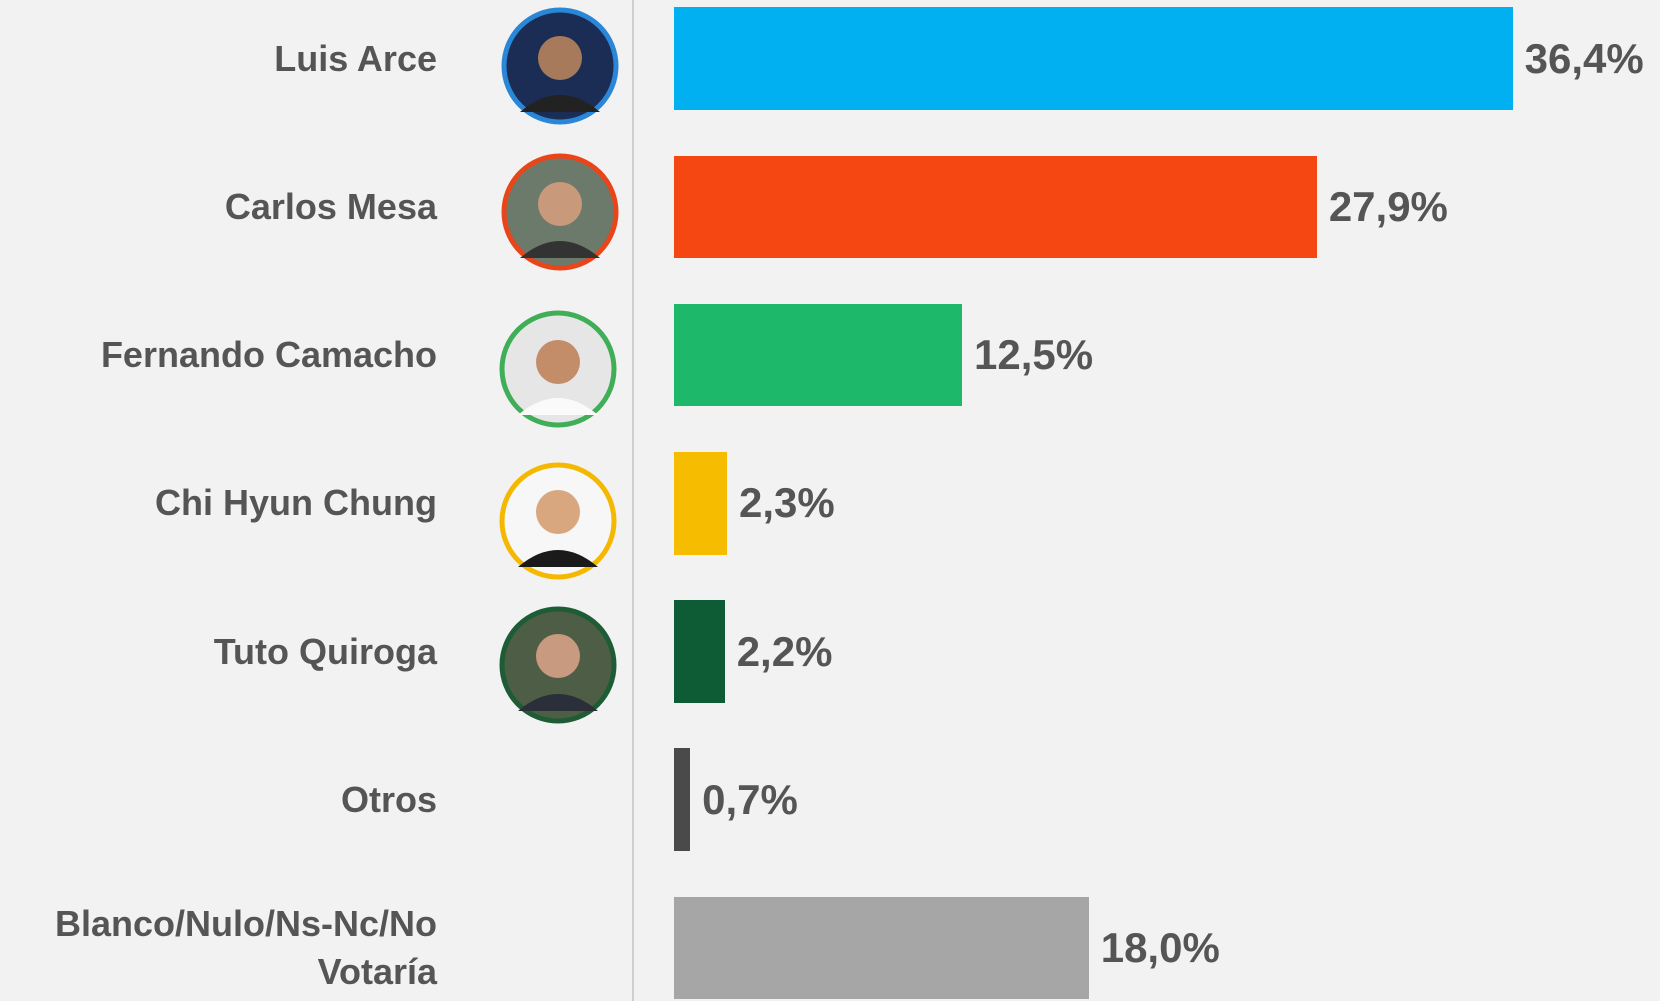  Describe the element at coordinates (388, 799) in the screenshot. I see `category-label: Otros` at that location.